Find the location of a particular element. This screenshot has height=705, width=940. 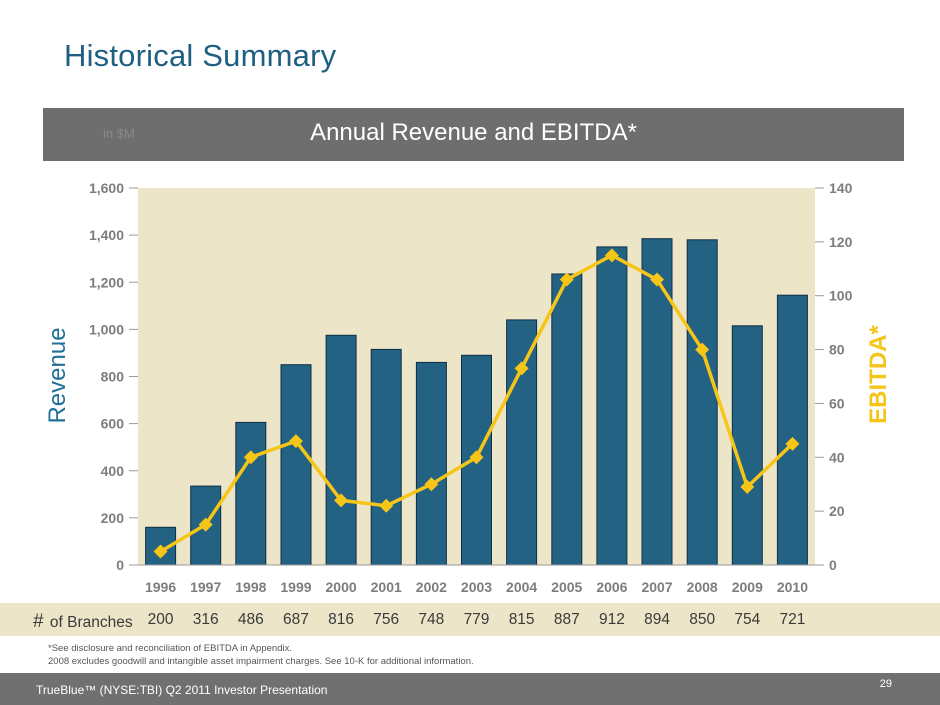

branch-count-2007: 894 is located at coordinates (657, 619).